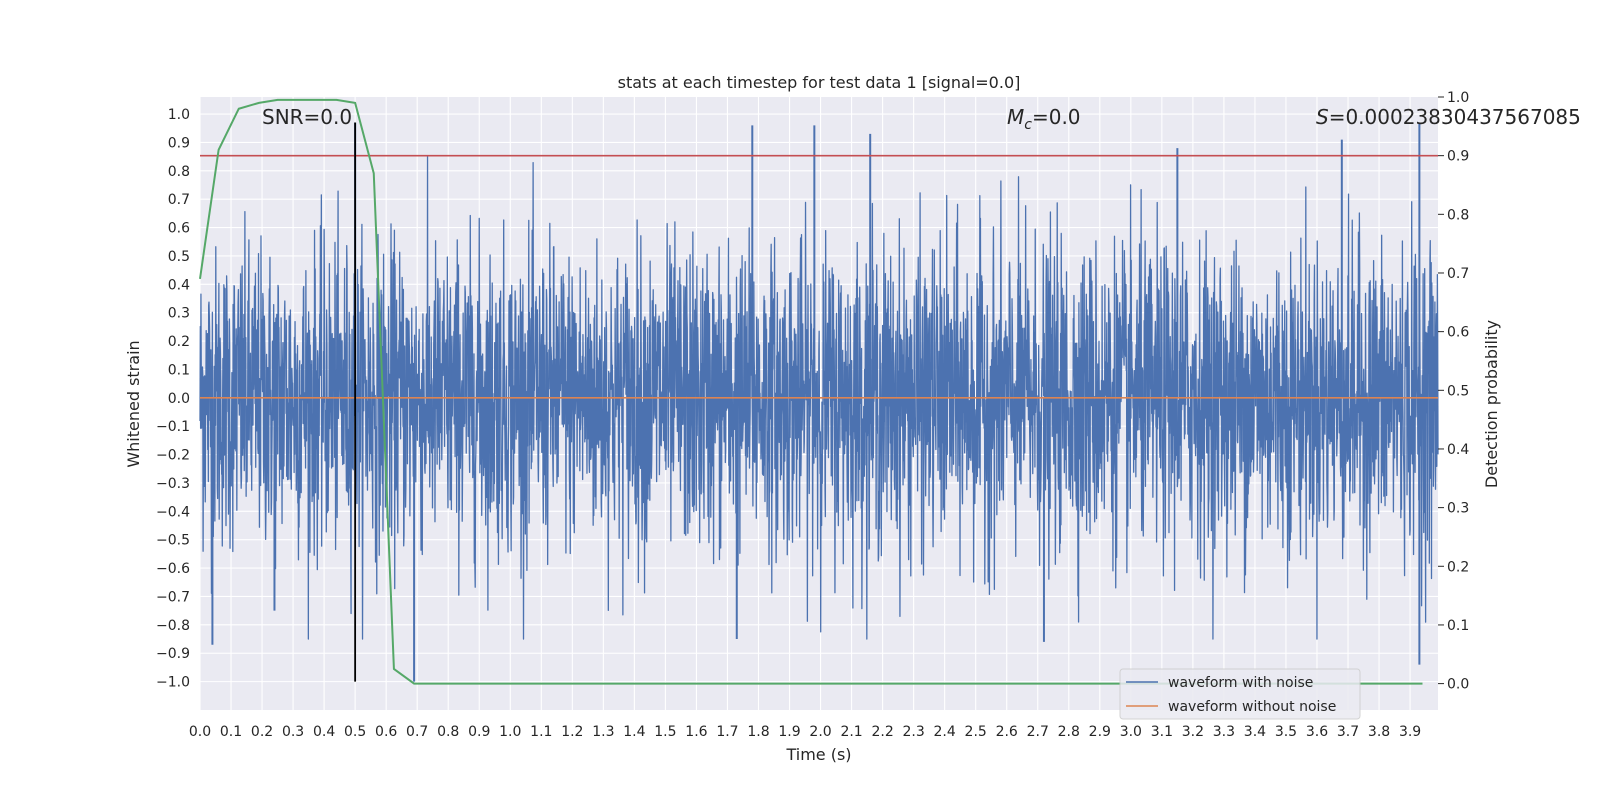 Image resolution: width=1600 pixels, height=800 pixels. Describe the element at coordinates (179, 342) in the screenshot. I see `left-y-tick-label: 0.2` at that location.